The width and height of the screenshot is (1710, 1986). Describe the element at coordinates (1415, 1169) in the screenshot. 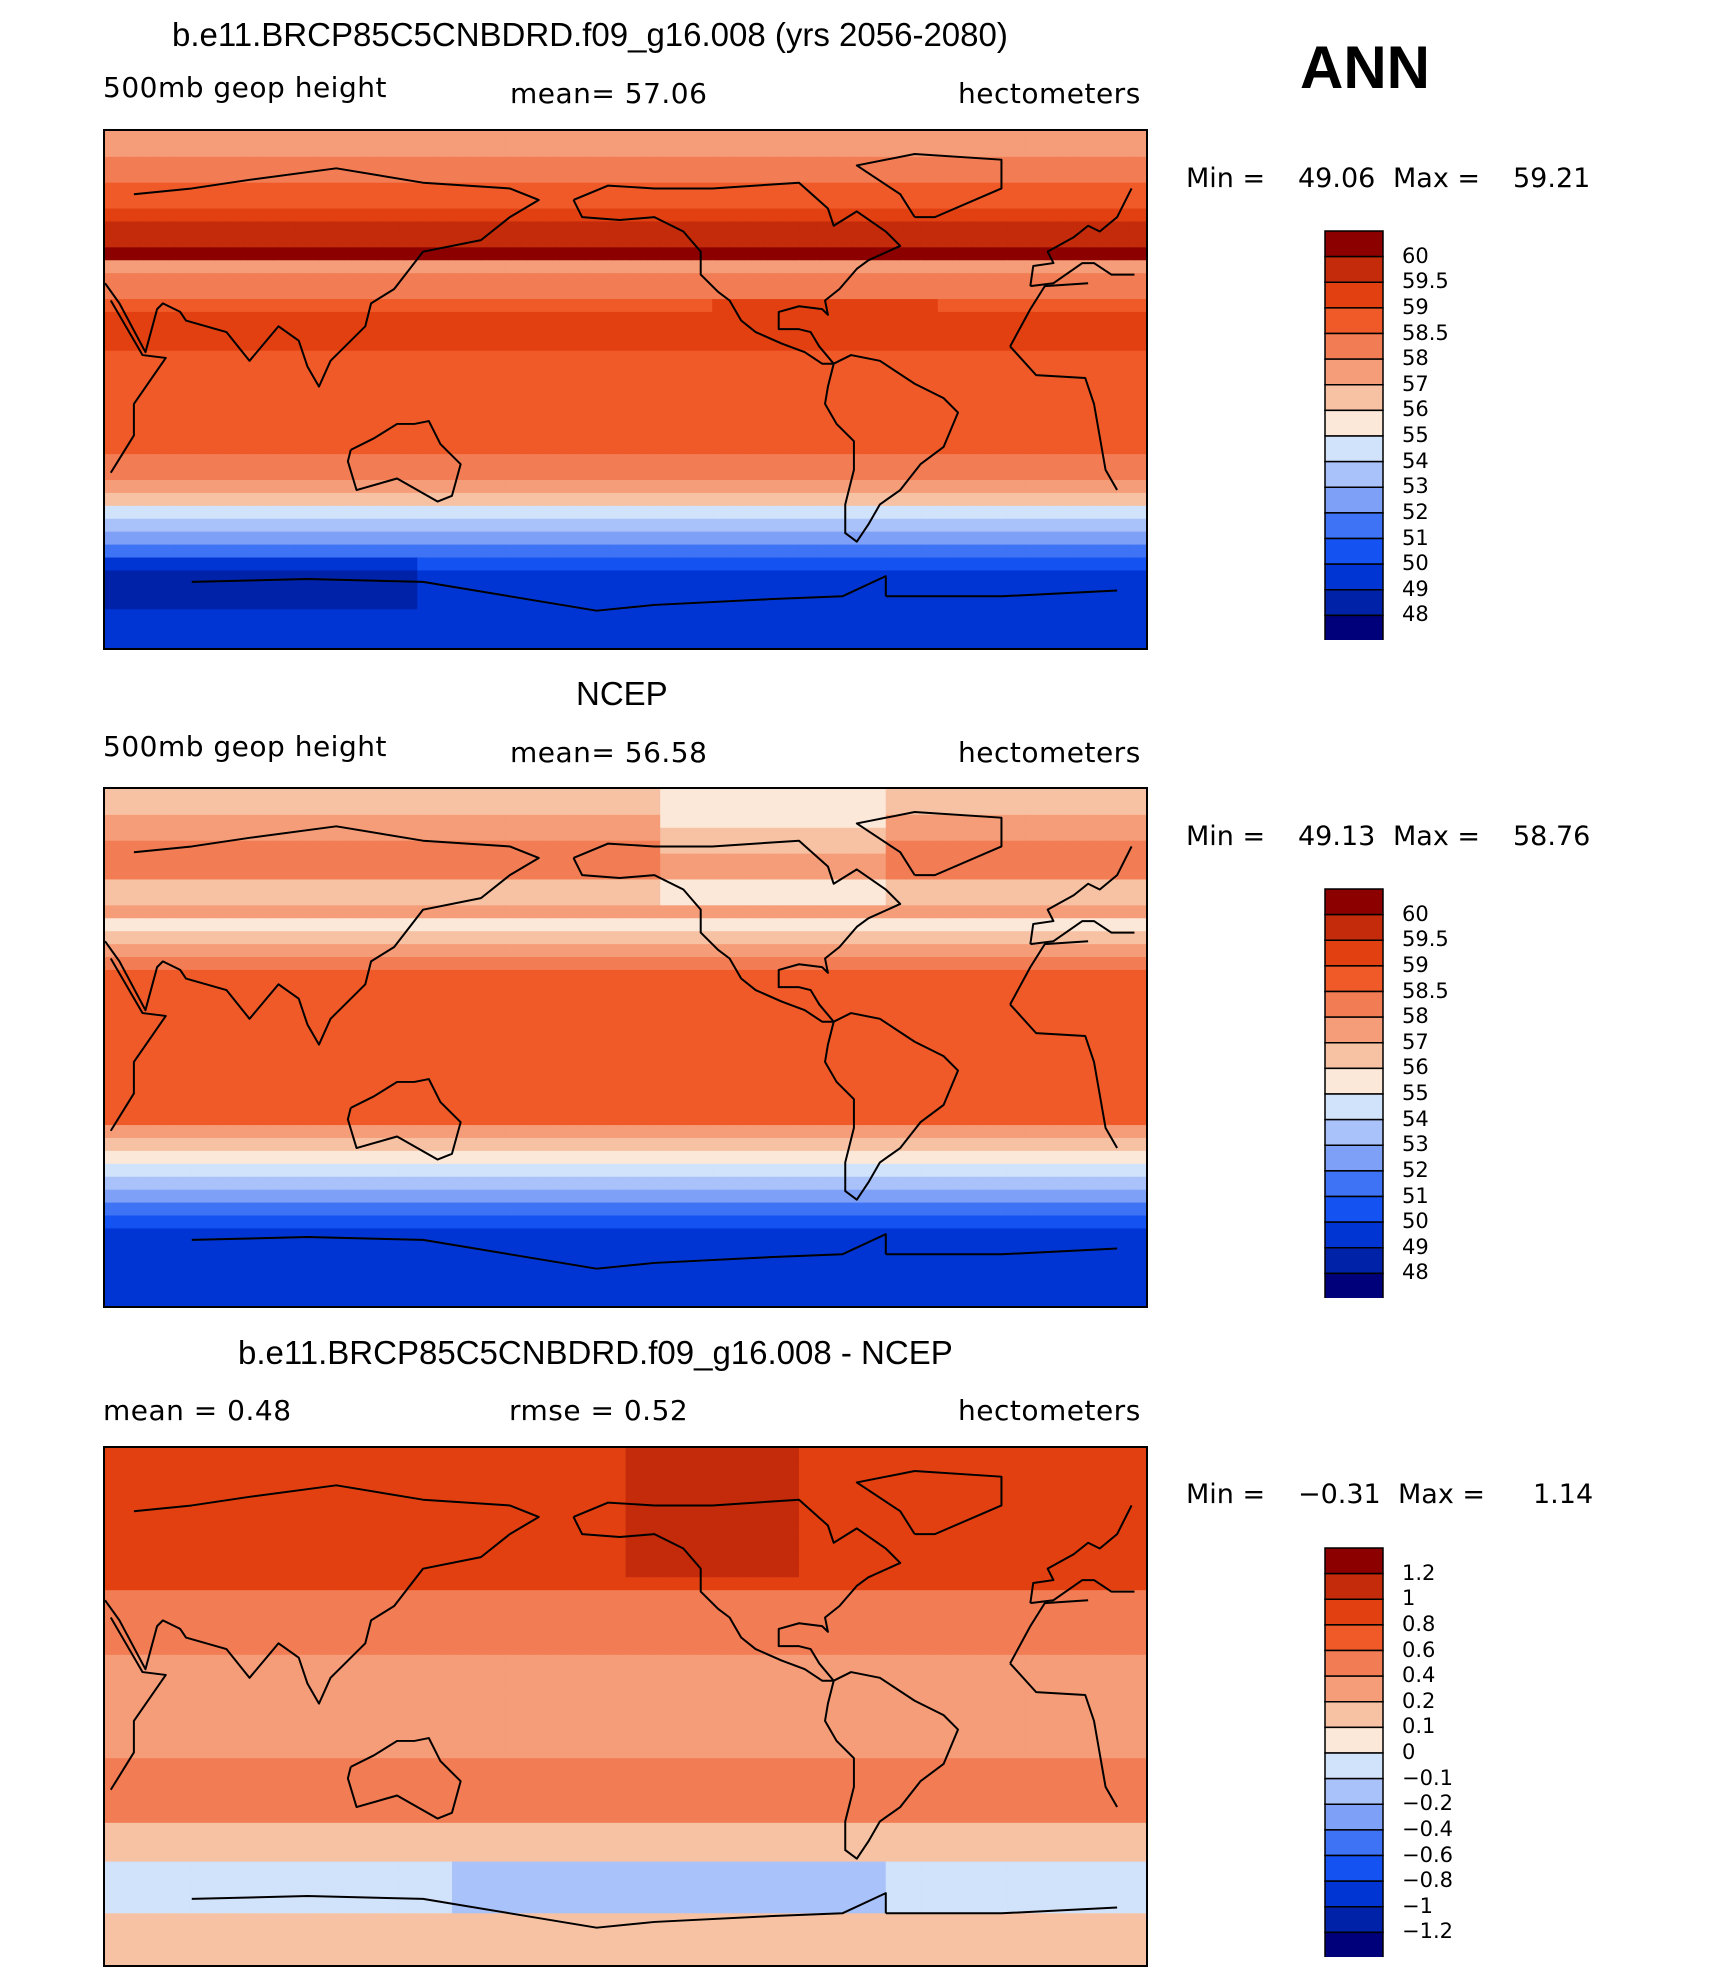

I see `colorbar-tick-label: 52` at that location.